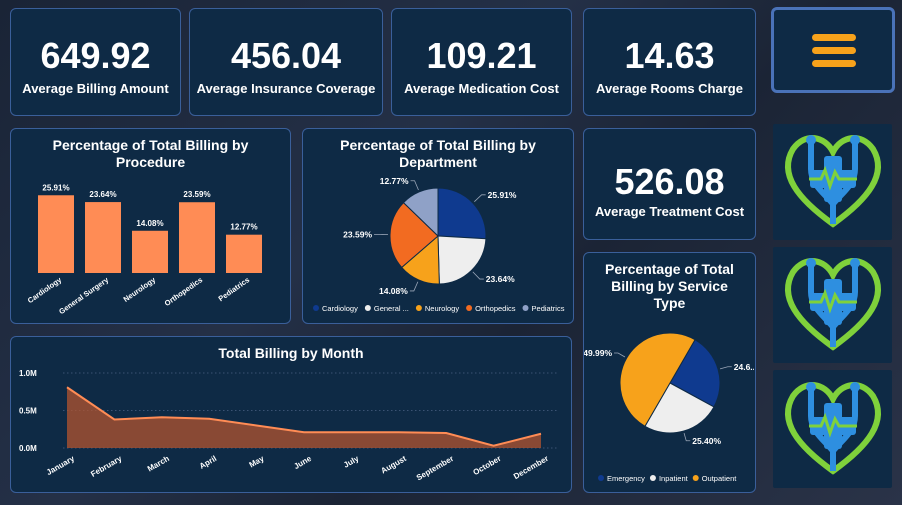  I want to click on area-line, so click(304, 416).